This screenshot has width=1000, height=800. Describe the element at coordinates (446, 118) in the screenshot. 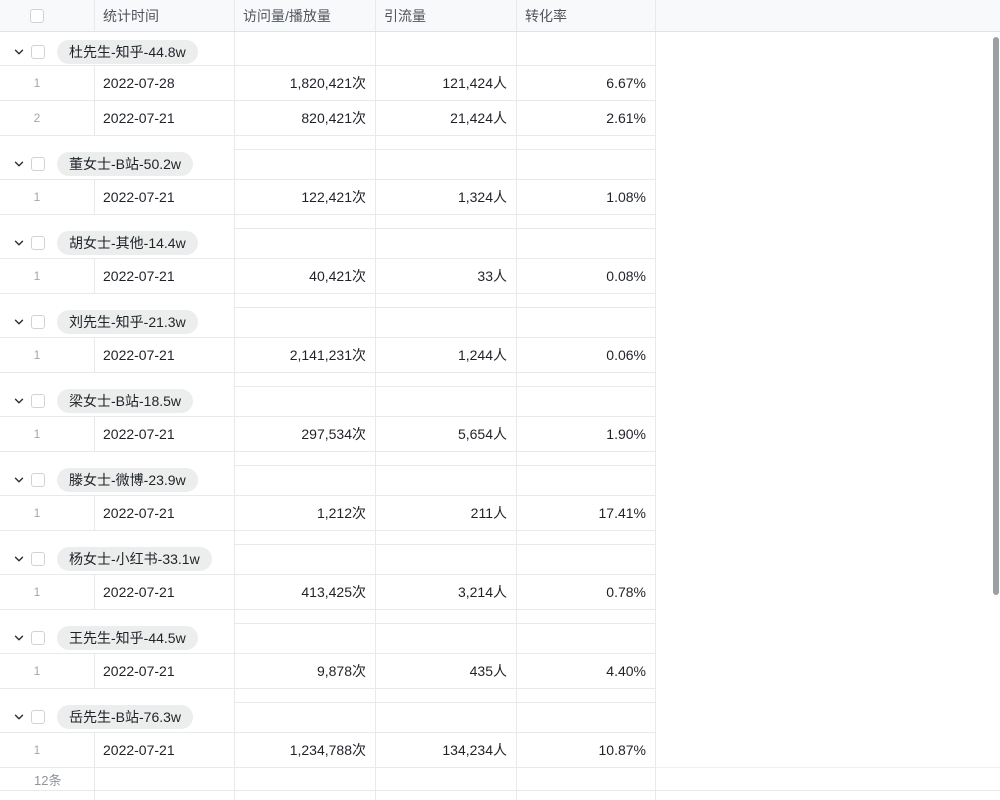

I see `cell-leads: 21,424人` at that location.